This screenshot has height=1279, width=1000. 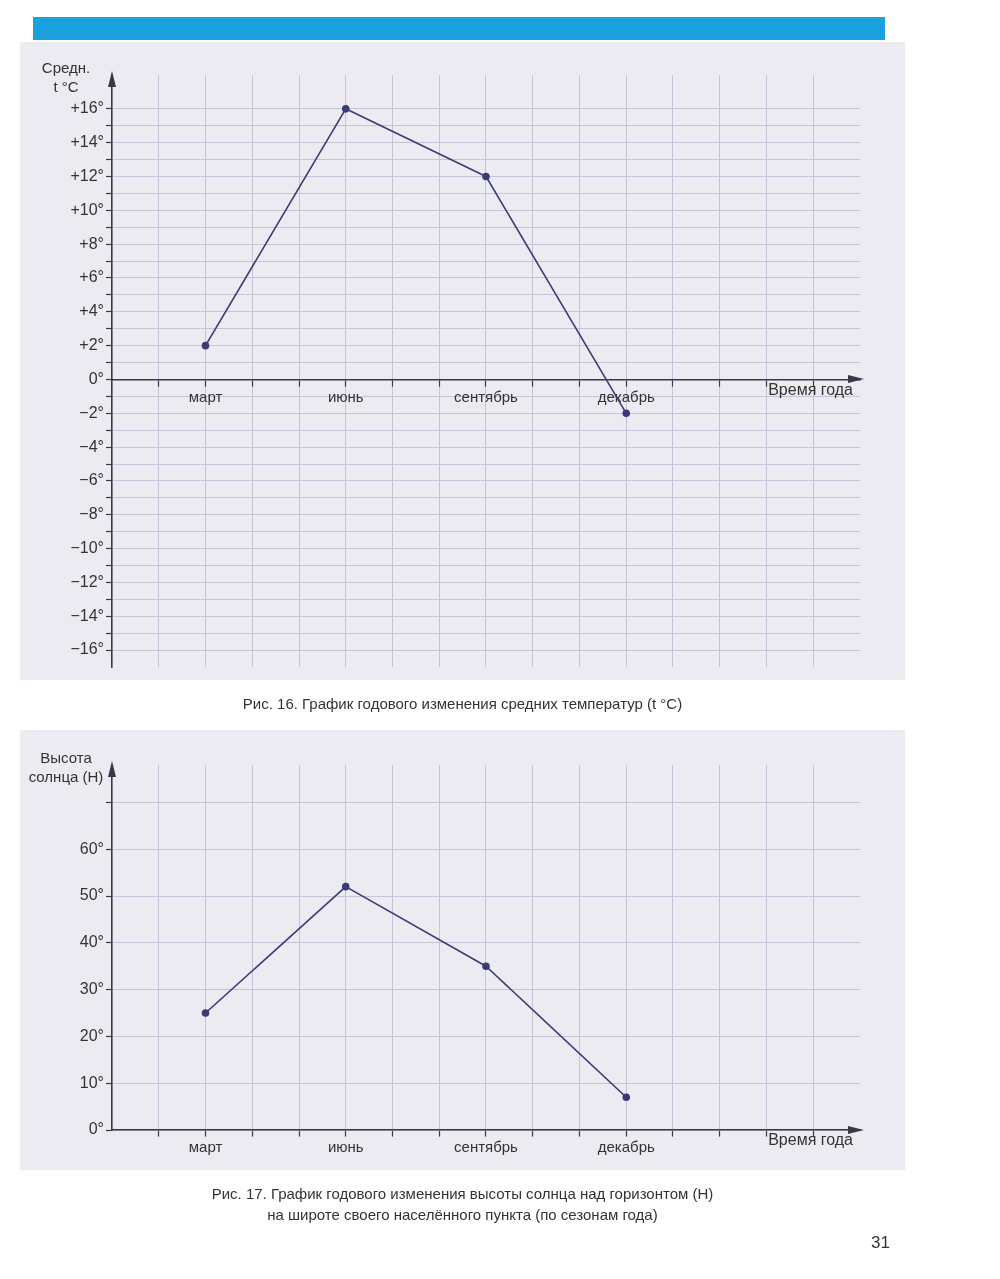 What do you see at coordinates (87, 175) in the screenshot?
I see `y-tick-label: +12°` at bounding box center [87, 175].